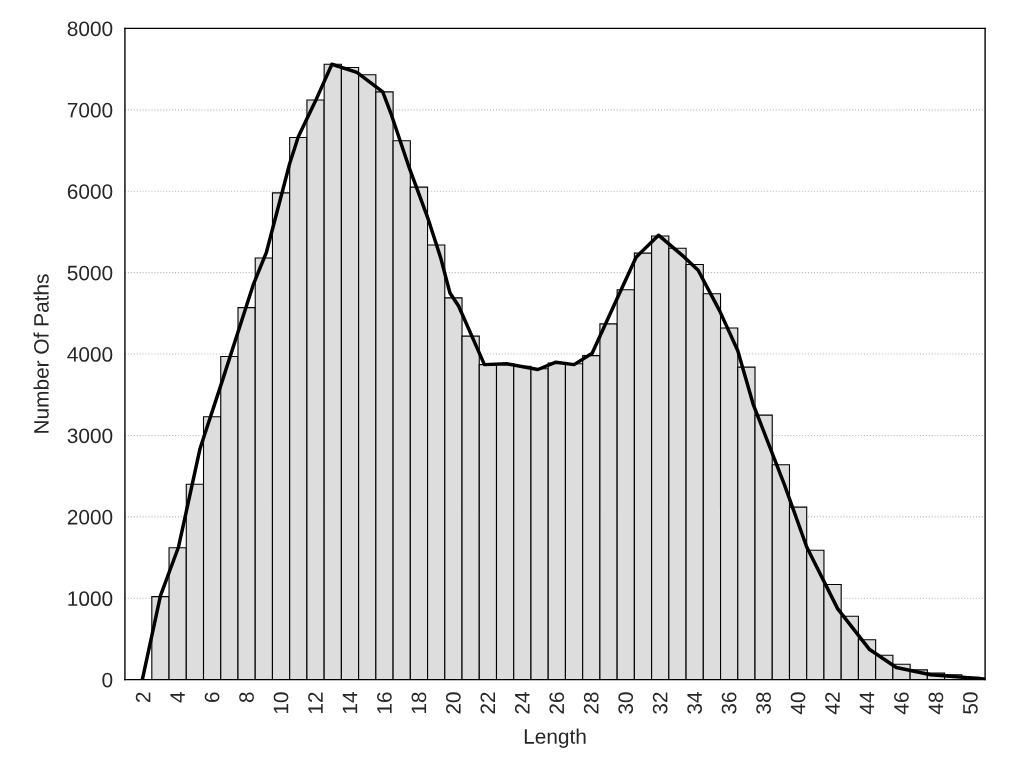 This screenshot has height=768, width=1024. What do you see at coordinates (143, 697) in the screenshot?
I see `x-tick-label: 2` at bounding box center [143, 697].